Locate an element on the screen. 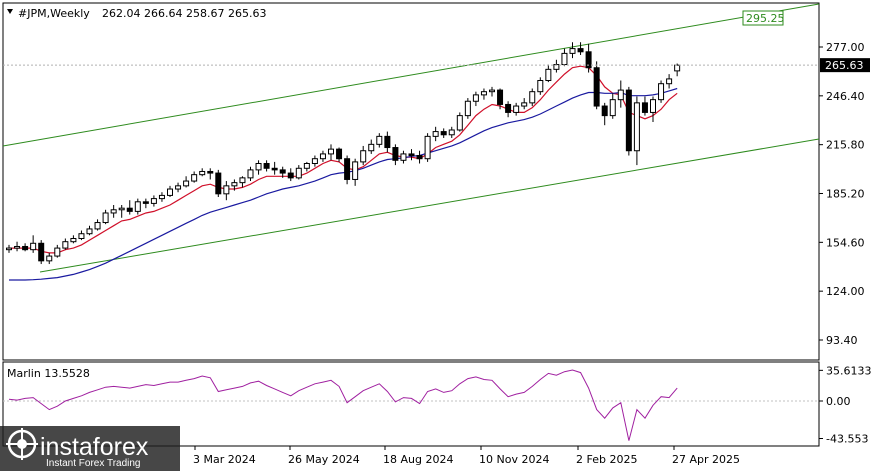 Image resolution: width=878 pixels, height=471 pixels. x-tick-label: 10 Nov 2024 is located at coordinates (514, 459).